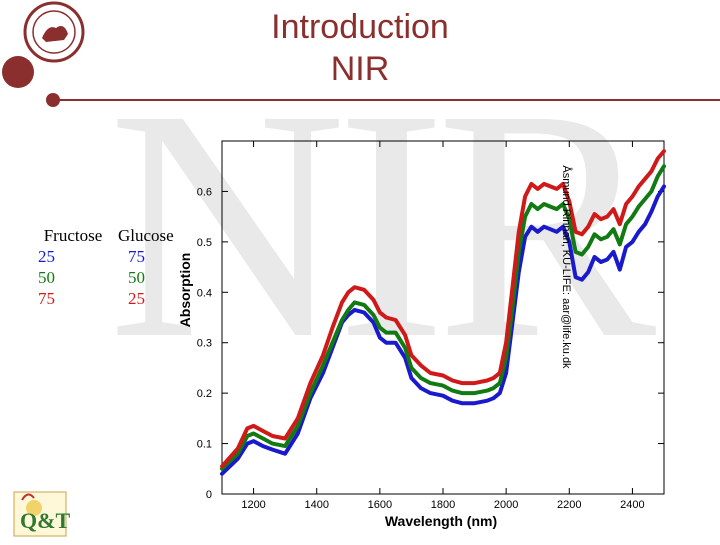 The image size is (720, 545). What do you see at coordinates (443, 505) in the screenshot?
I see `x-tick-label: 1800` at bounding box center [443, 505].